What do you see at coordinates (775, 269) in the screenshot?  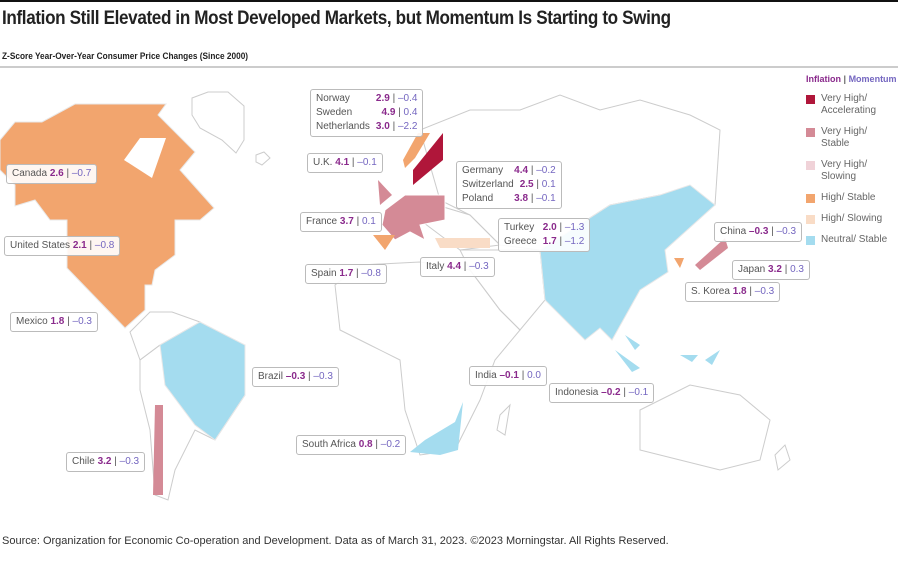 I see `inflation-value: 3.2` at bounding box center [775, 269].